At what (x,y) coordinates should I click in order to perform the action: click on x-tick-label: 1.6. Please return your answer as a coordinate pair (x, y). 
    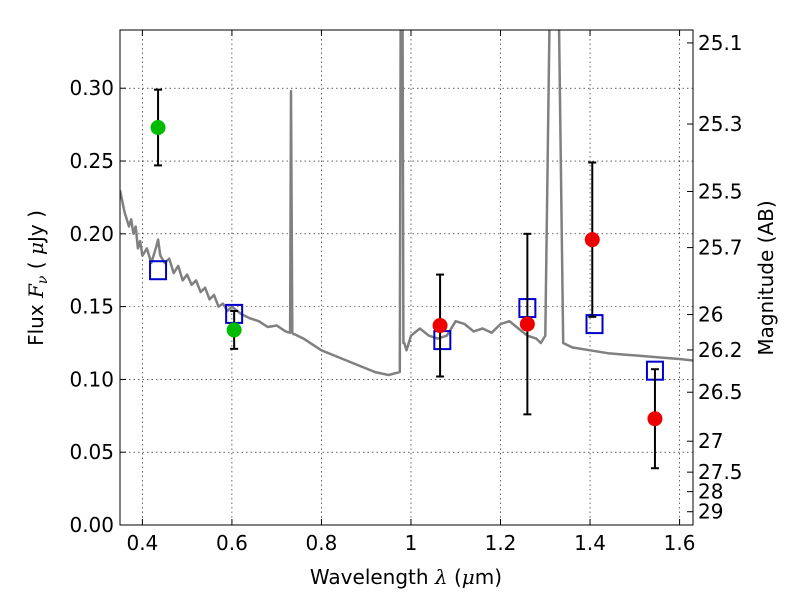
    Looking at the image, I should click on (680, 543).